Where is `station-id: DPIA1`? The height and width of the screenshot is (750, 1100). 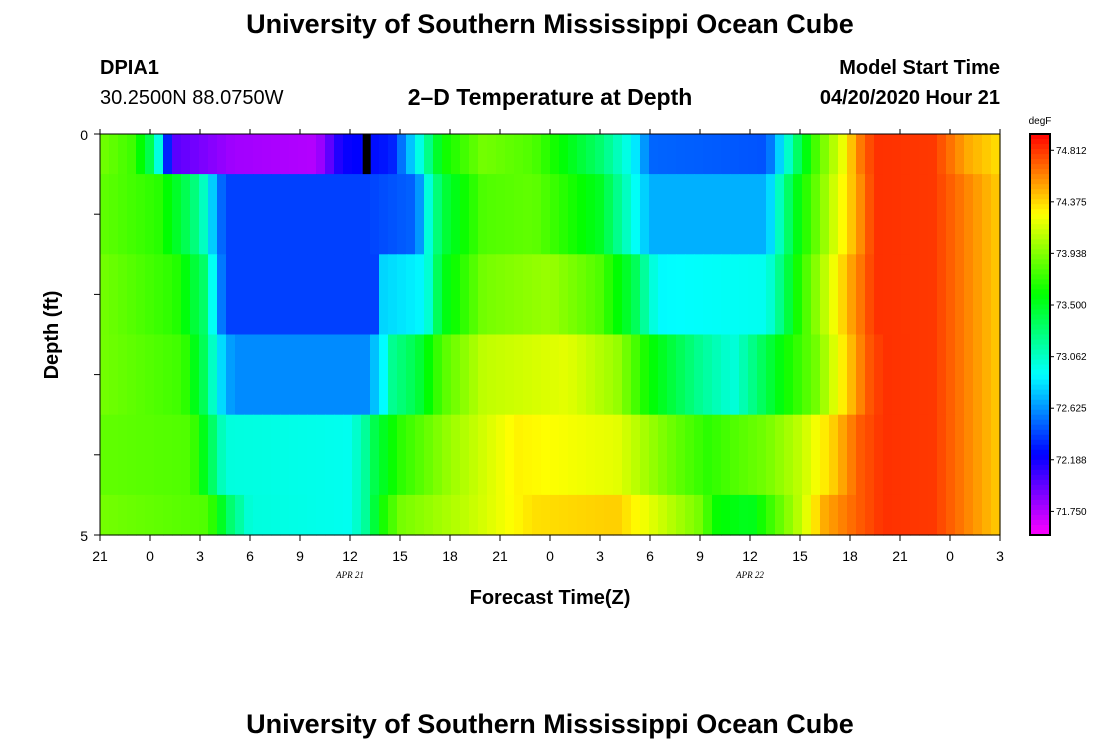
station-id: DPIA1 is located at coordinates (129, 68).